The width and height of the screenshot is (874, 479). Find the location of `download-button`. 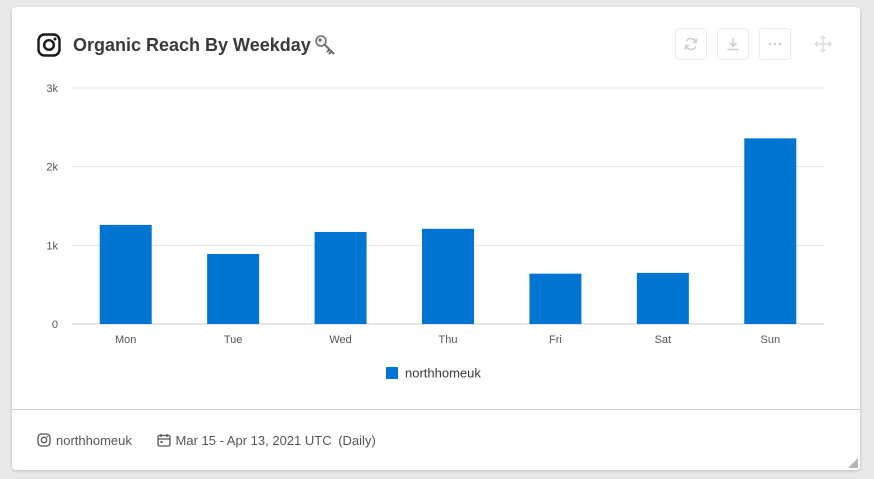

download-button is located at coordinates (733, 44).